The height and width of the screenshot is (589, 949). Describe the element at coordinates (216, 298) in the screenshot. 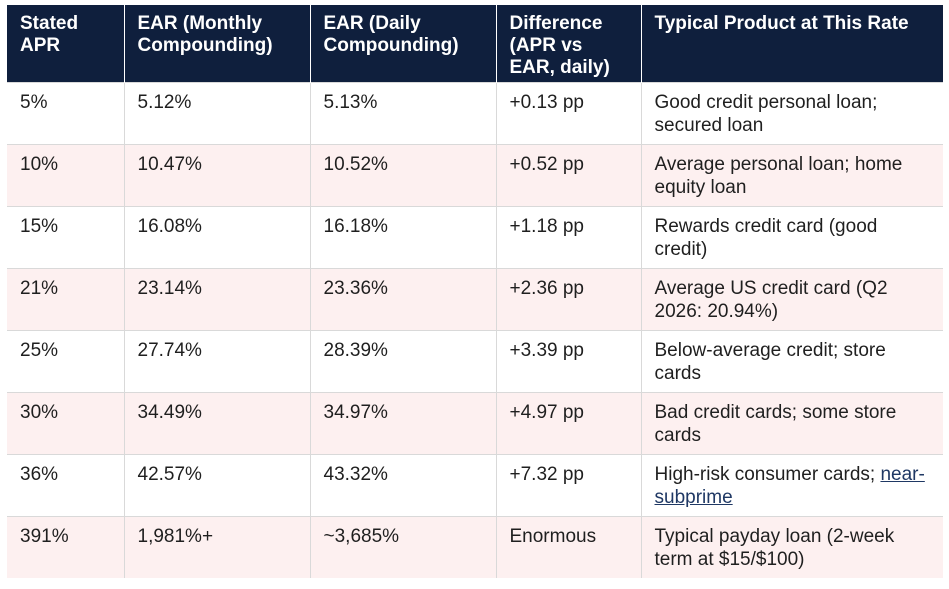

I see `cell-ear-monthly: 23.14%` at that location.